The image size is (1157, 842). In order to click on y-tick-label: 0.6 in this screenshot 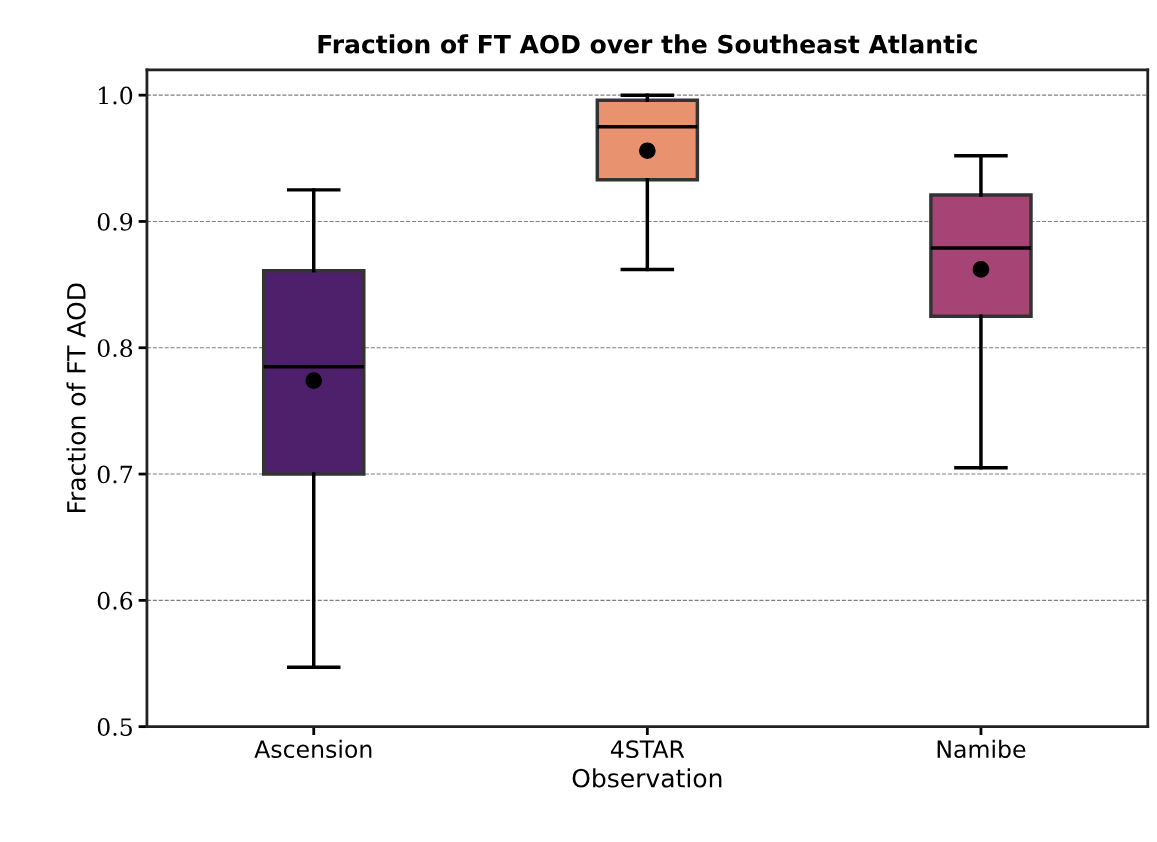, I will do `click(115, 600)`.